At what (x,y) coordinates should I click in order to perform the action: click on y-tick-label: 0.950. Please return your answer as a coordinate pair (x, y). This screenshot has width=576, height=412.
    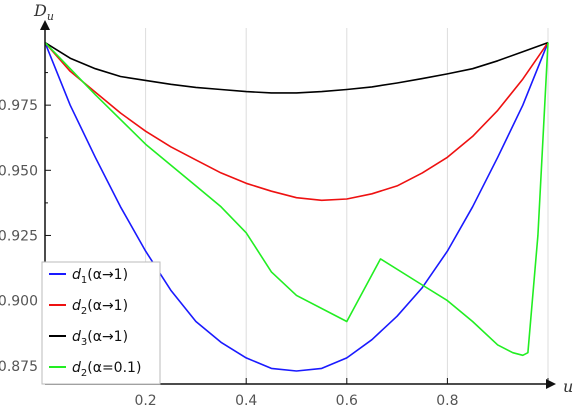
    Looking at the image, I should click on (19, 171).